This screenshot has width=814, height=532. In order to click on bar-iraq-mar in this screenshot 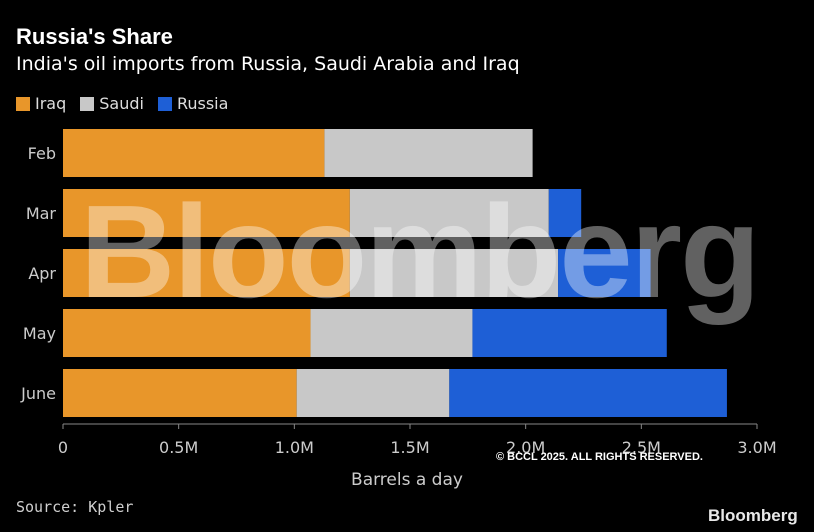, I will do `click(206, 213)`.